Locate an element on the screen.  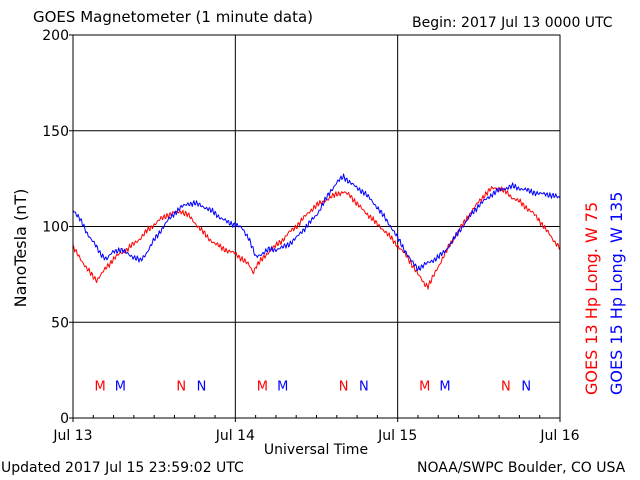
x-tick-label: Jul 16 is located at coordinates (559, 436).